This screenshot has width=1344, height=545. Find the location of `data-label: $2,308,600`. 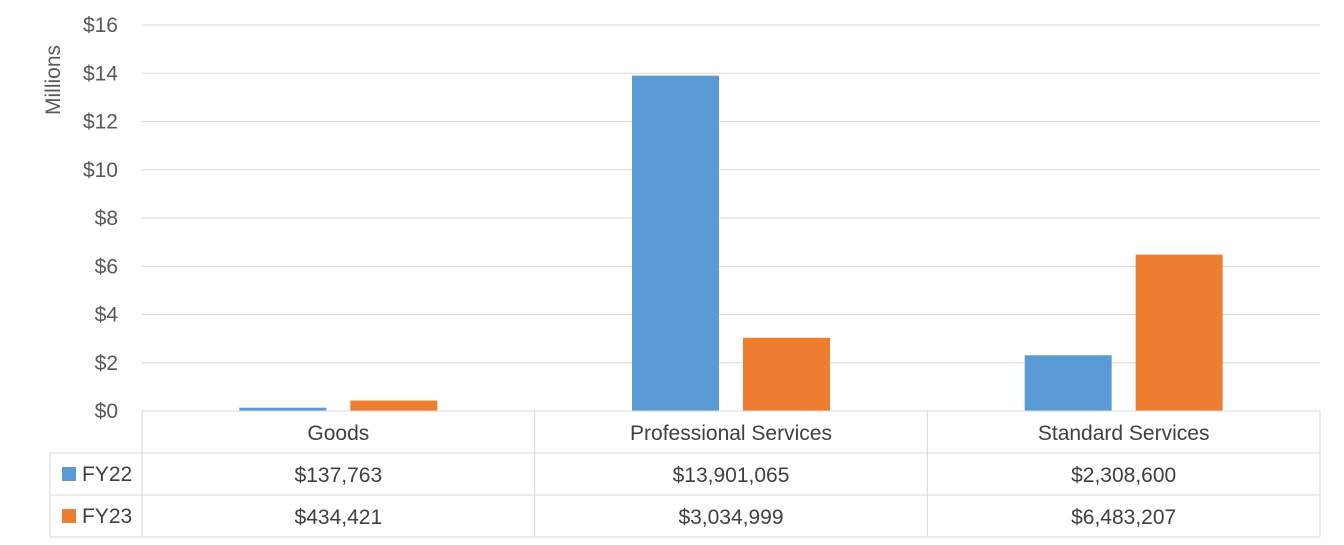

data-label: $2,308,600 is located at coordinates (1123, 475).